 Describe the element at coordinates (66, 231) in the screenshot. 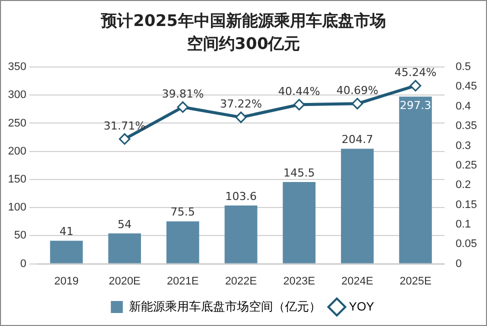

I see `data-label: 41` at that location.